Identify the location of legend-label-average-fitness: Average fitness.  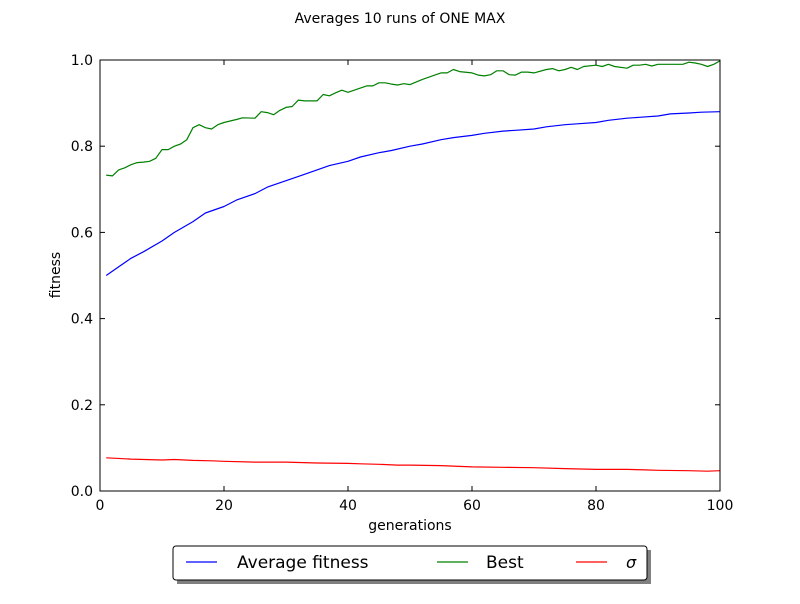
(303, 563).